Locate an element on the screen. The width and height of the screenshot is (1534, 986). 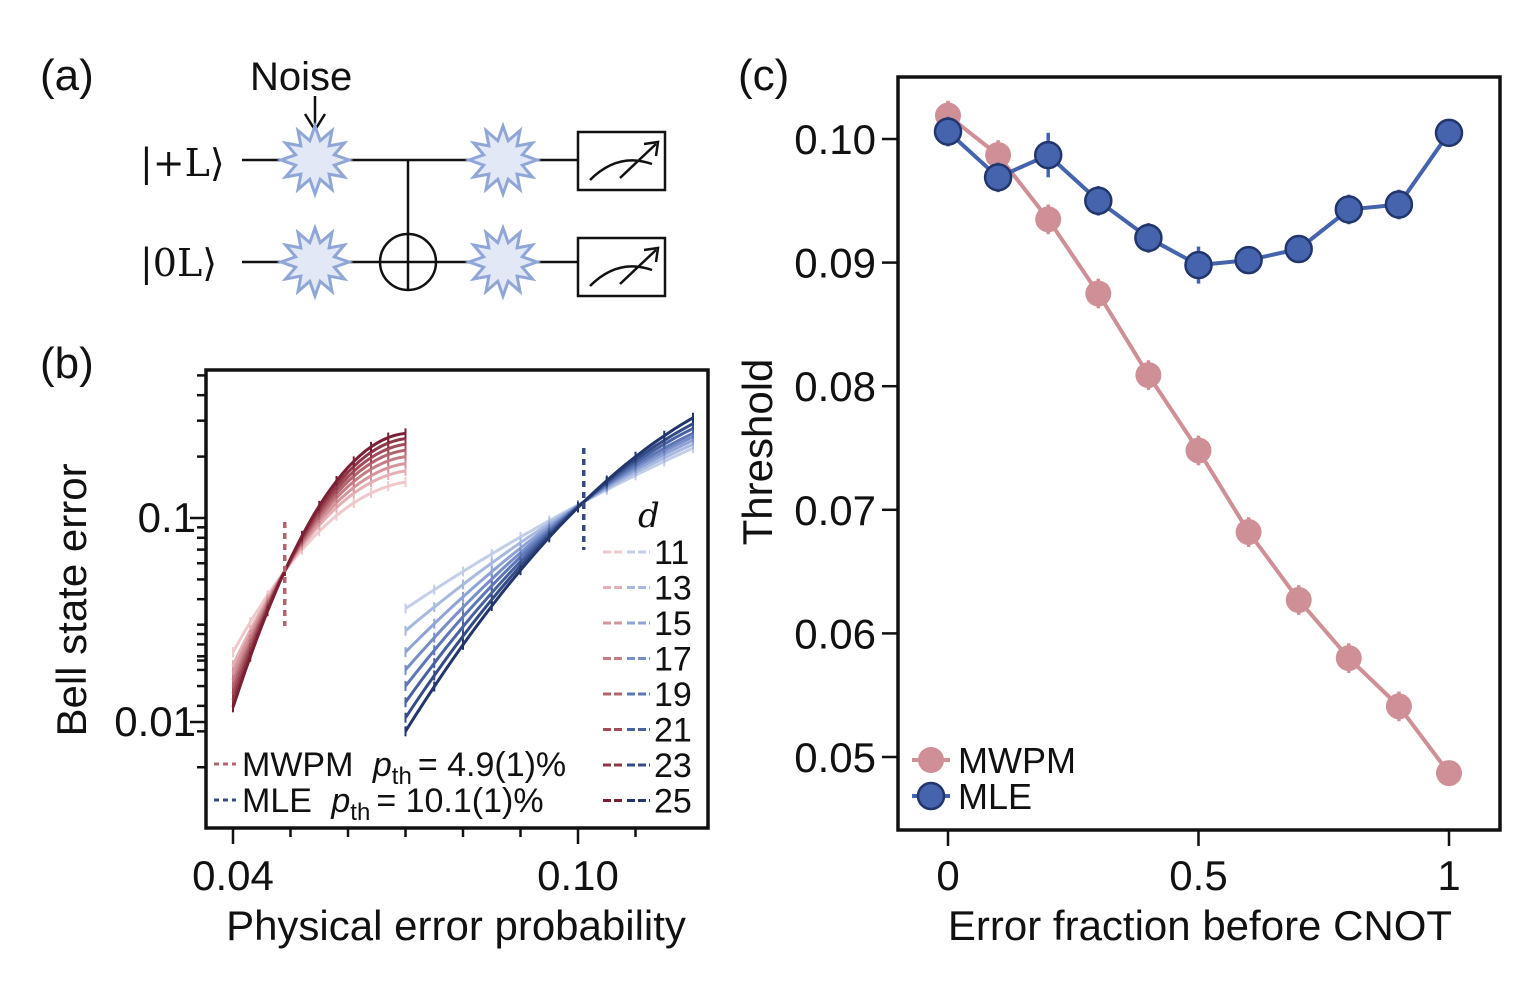
c-legend-mle: MLE is located at coordinates (972, 796).